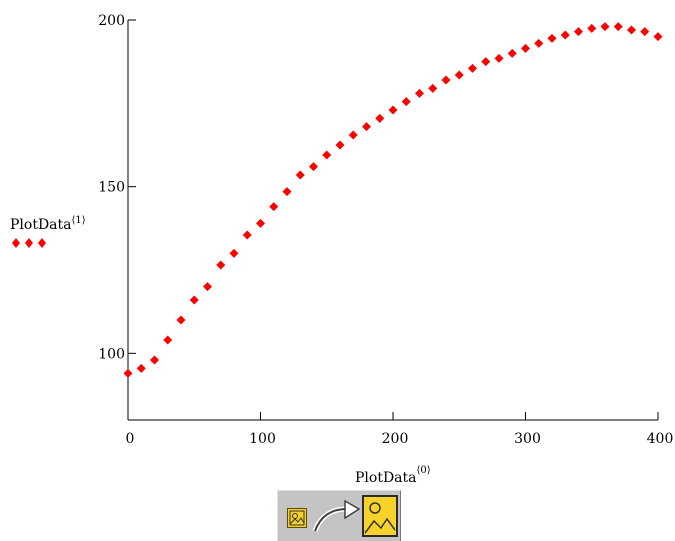 Image resolution: width=675 pixels, height=541 pixels. I want to click on x-tick-label: 0, so click(130, 439).